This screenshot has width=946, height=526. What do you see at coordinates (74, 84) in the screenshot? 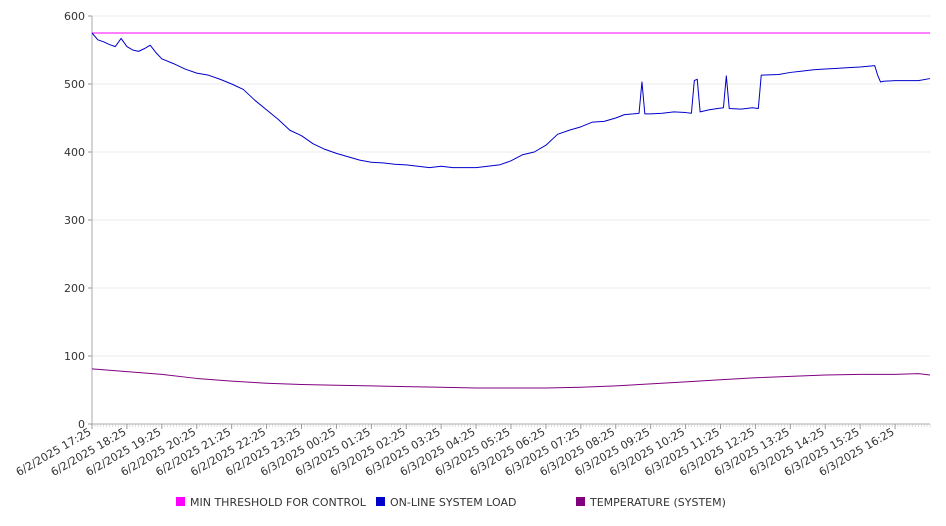
I see `y-tick-label: 500` at bounding box center [74, 84].